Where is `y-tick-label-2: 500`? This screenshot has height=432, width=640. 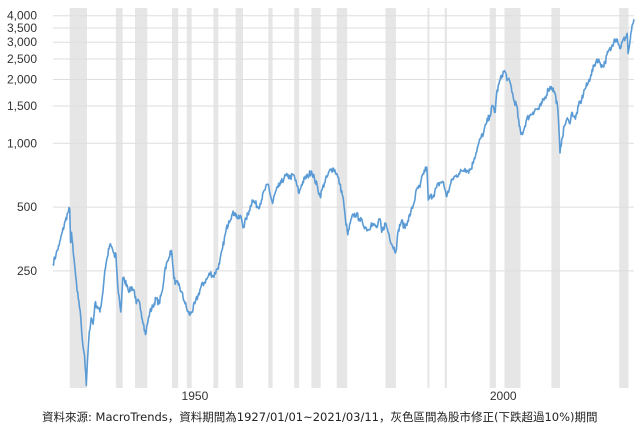 y-tick-label-2: 500 is located at coordinates (27, 207).